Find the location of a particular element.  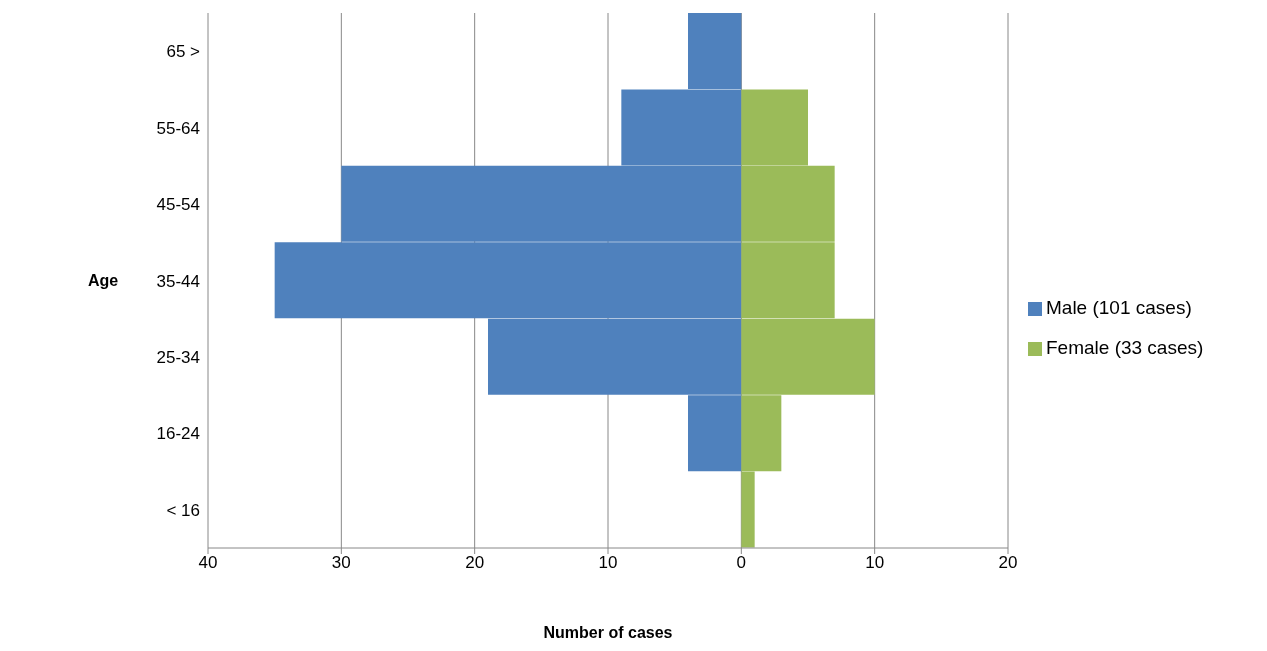

y-tick-label: 16-24 is located at coordinates (178, 434).